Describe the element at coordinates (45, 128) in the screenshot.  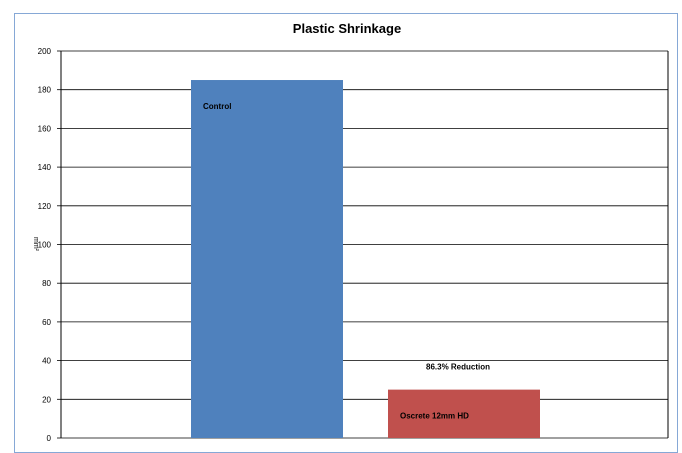
I see `y-tick-label-160: 160` at that location.